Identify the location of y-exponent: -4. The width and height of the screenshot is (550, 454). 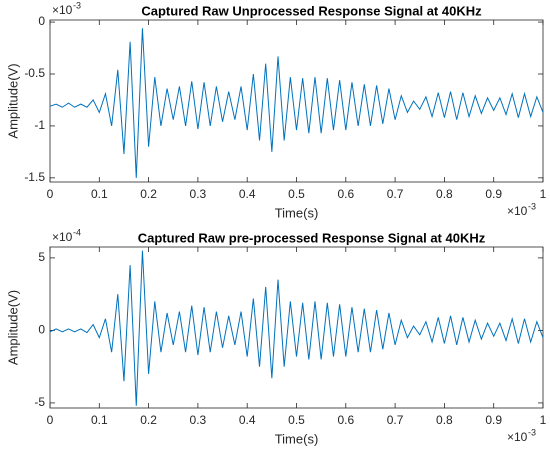
(77, 232).